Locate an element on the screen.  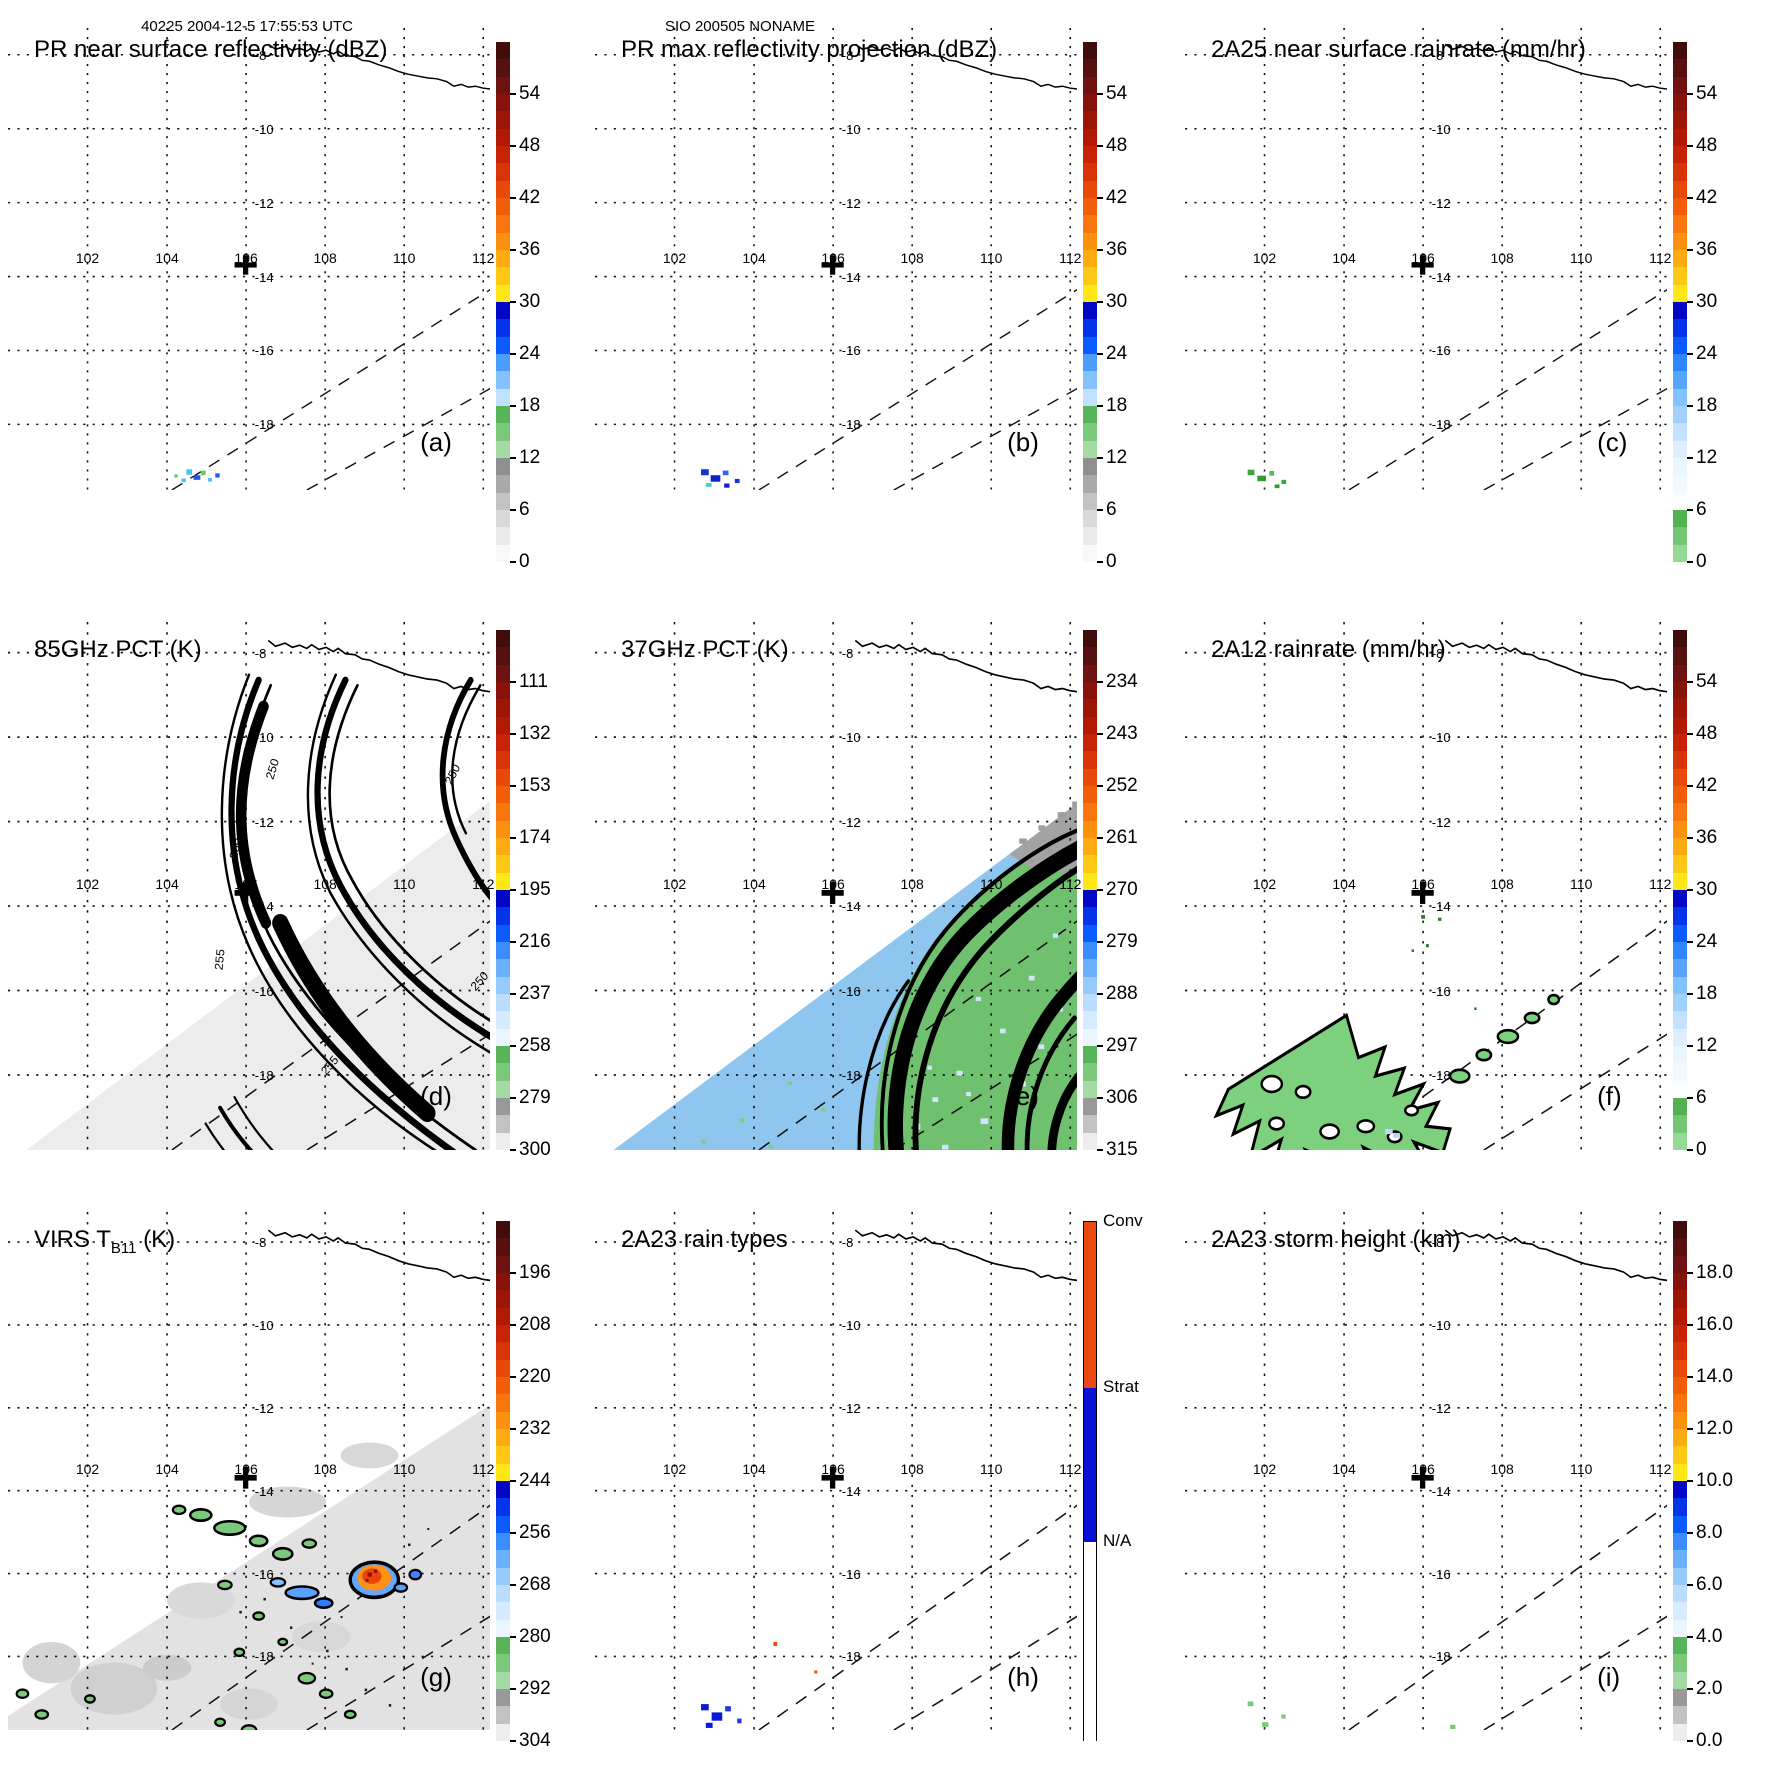
data-layer-over is located at coordinates (1387, 1032).